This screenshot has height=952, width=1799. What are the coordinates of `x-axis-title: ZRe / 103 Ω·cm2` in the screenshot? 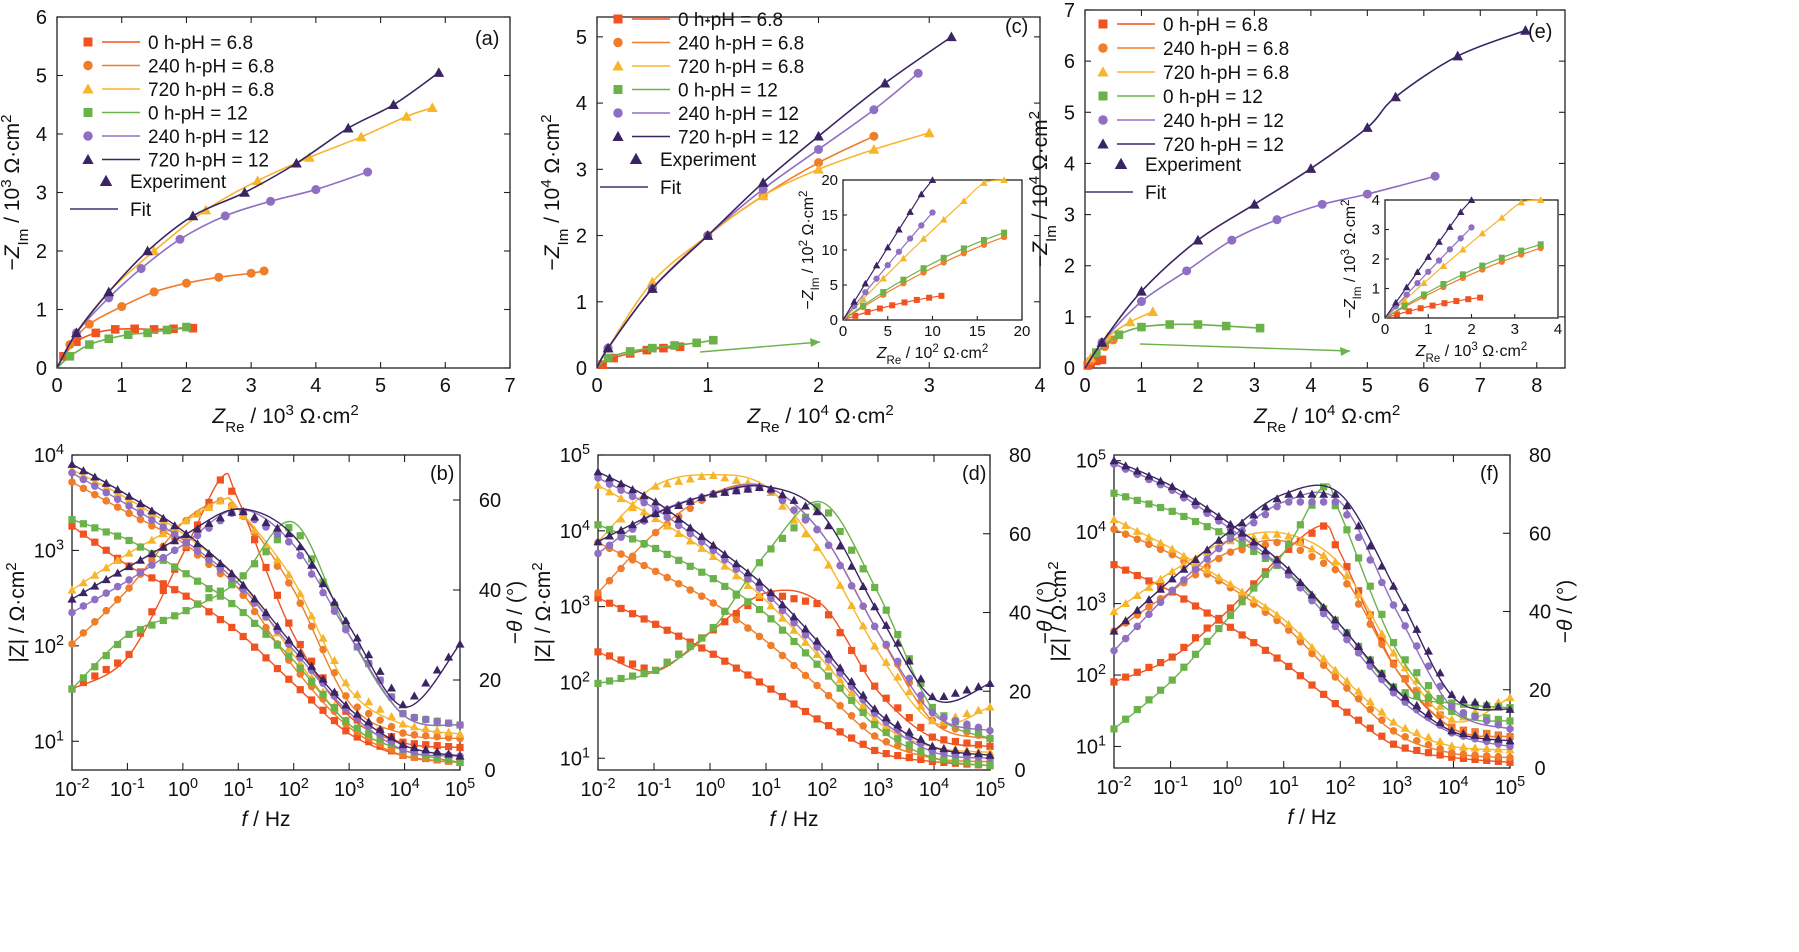 It's located at (283, 419).